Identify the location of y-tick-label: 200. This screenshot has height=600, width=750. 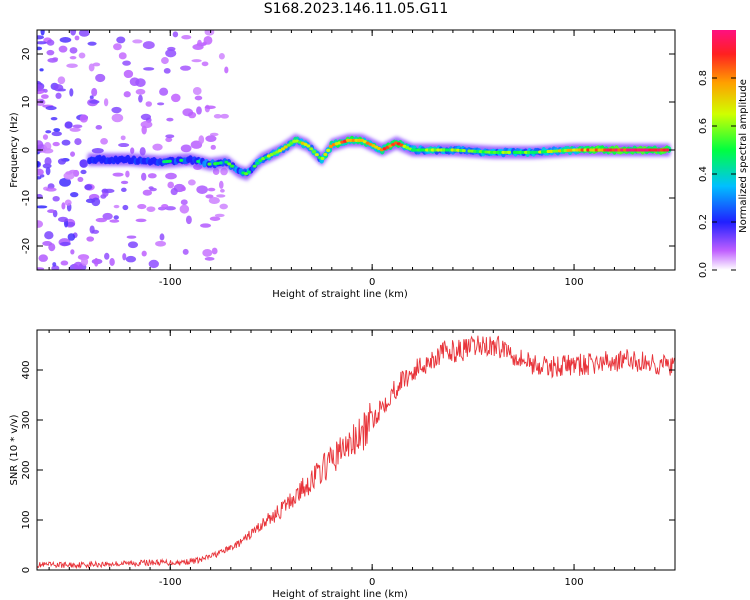
(26, 469).